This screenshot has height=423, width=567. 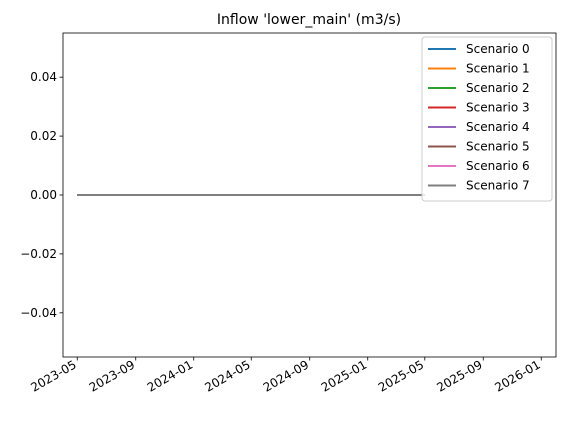 What do you see at coordinates (43, 136) in the screenshot?
I see `y-tick-label: 0.02` at bounding box center [43, 136].